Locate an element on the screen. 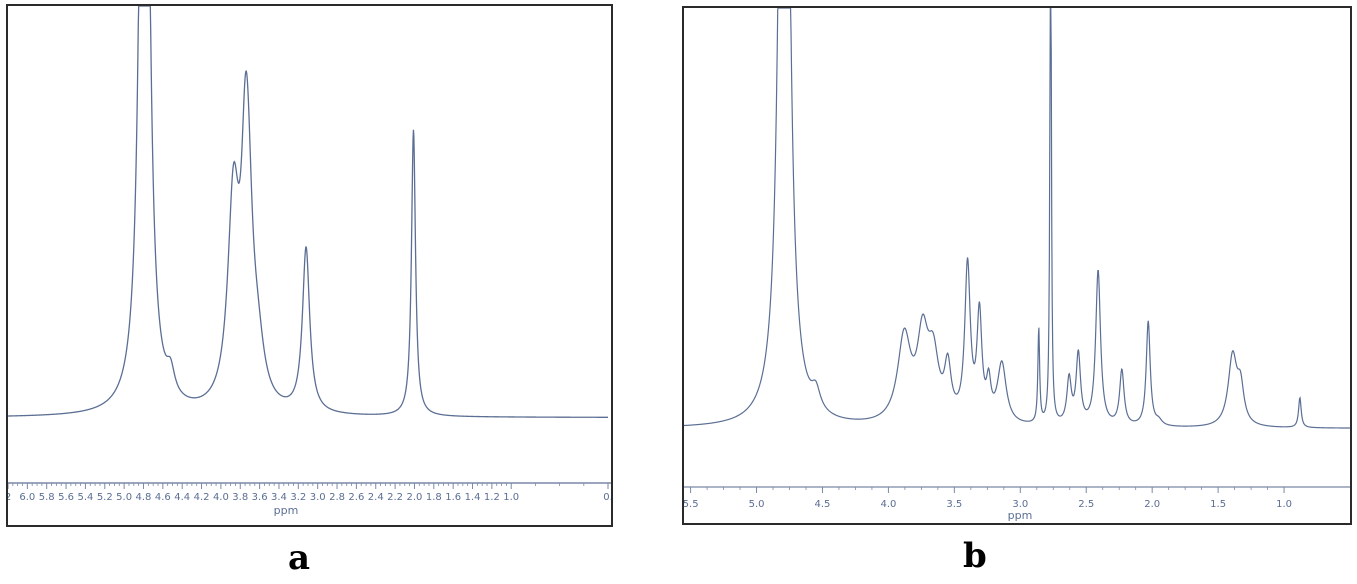 This screenshot has height=584, width=1357. x-tick-label: 1.5 is located at coordinates (1218, 504).